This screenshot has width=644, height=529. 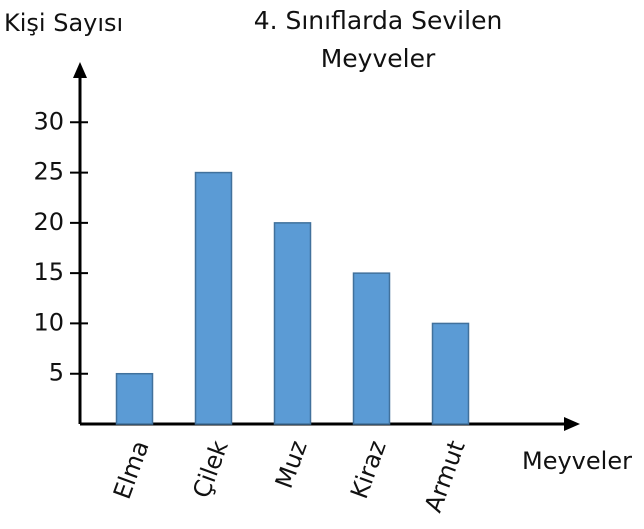 I want to click on x-tick-label: Kiraz, so click(x=368, y=470).